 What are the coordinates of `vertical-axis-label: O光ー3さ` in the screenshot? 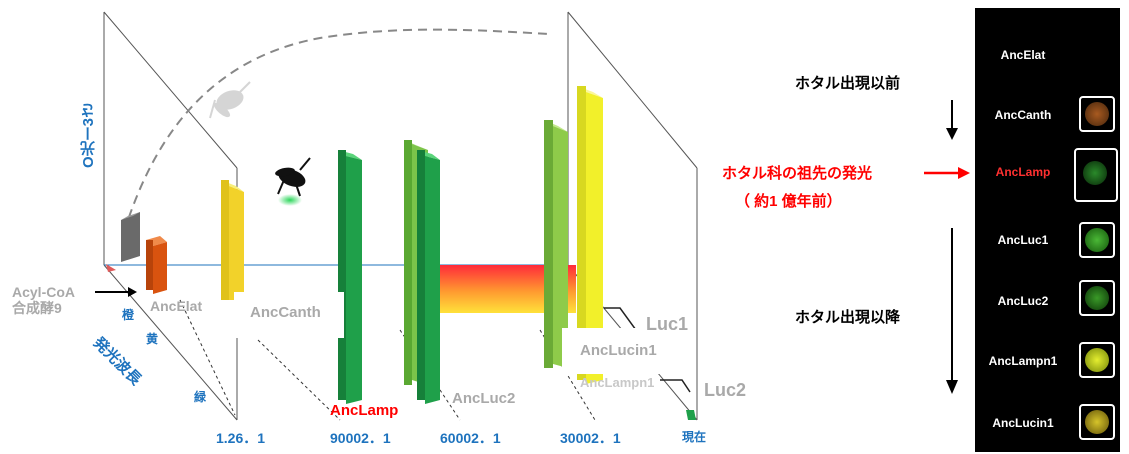 It's located at (88, 135).